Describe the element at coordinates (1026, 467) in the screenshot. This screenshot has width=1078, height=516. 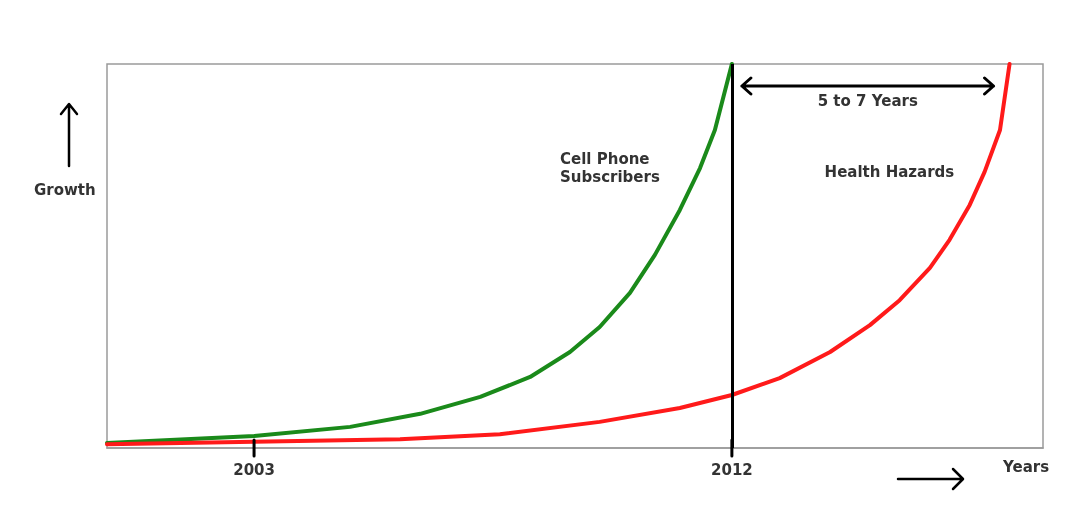
I see `x-axis-title: Years` at that location.